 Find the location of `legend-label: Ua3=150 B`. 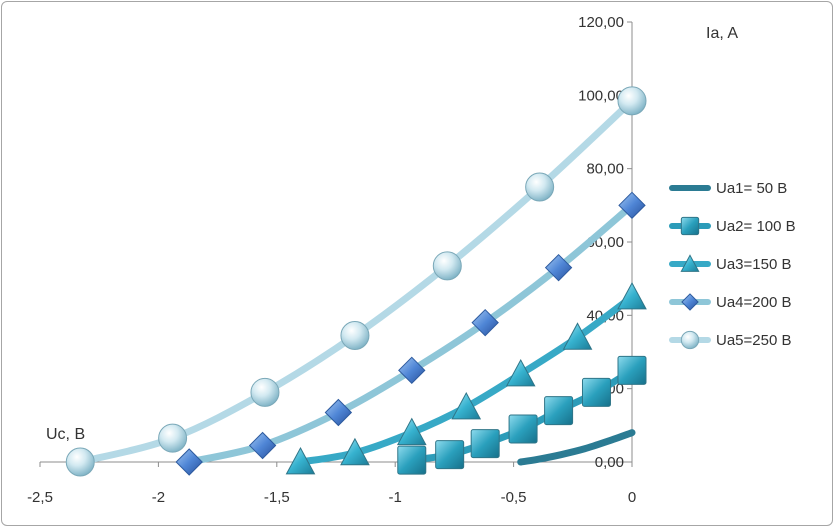

legend-label: Ua3=150 B is located at coordinates (753, 264).